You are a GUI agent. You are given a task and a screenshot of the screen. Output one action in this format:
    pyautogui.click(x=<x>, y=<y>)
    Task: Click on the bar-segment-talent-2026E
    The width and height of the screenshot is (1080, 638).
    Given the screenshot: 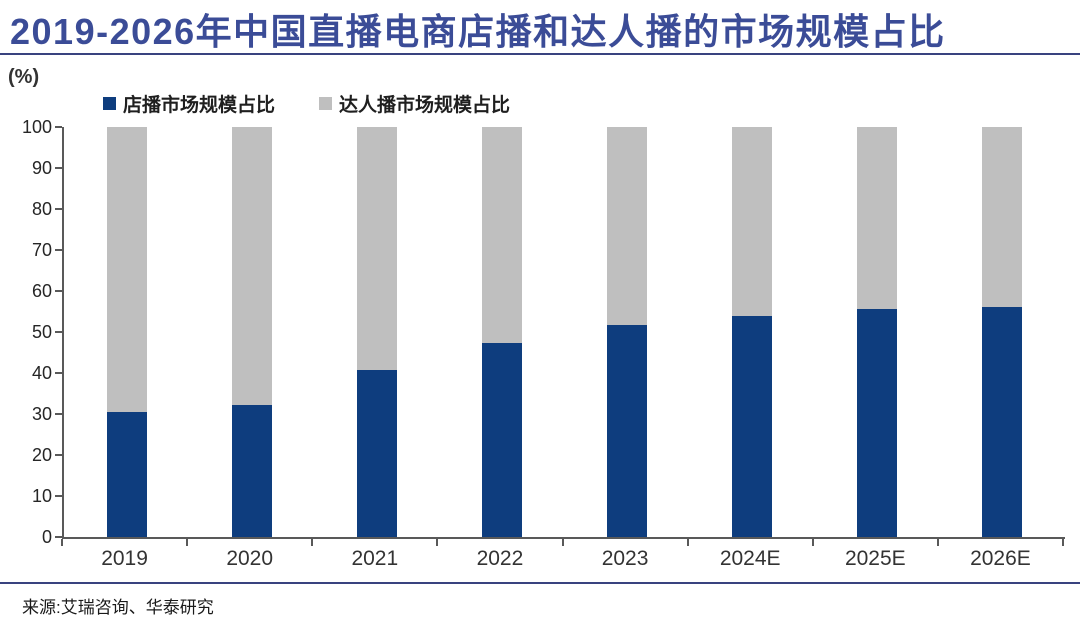 What is the action you would take?
    pyautogui.click(x=1002, y=217)
    